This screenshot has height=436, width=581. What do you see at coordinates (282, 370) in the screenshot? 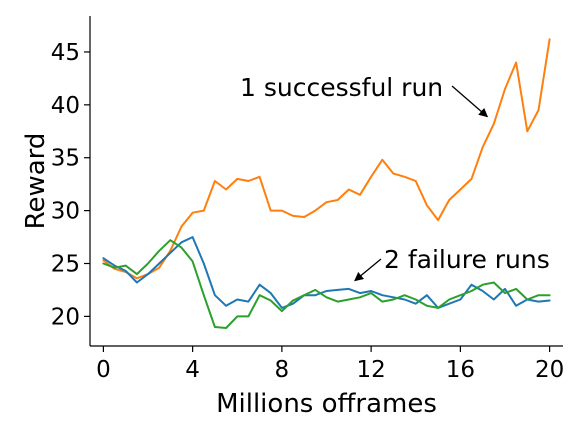
I see `x-tick-label: 8` at bounding box center [282, 370].